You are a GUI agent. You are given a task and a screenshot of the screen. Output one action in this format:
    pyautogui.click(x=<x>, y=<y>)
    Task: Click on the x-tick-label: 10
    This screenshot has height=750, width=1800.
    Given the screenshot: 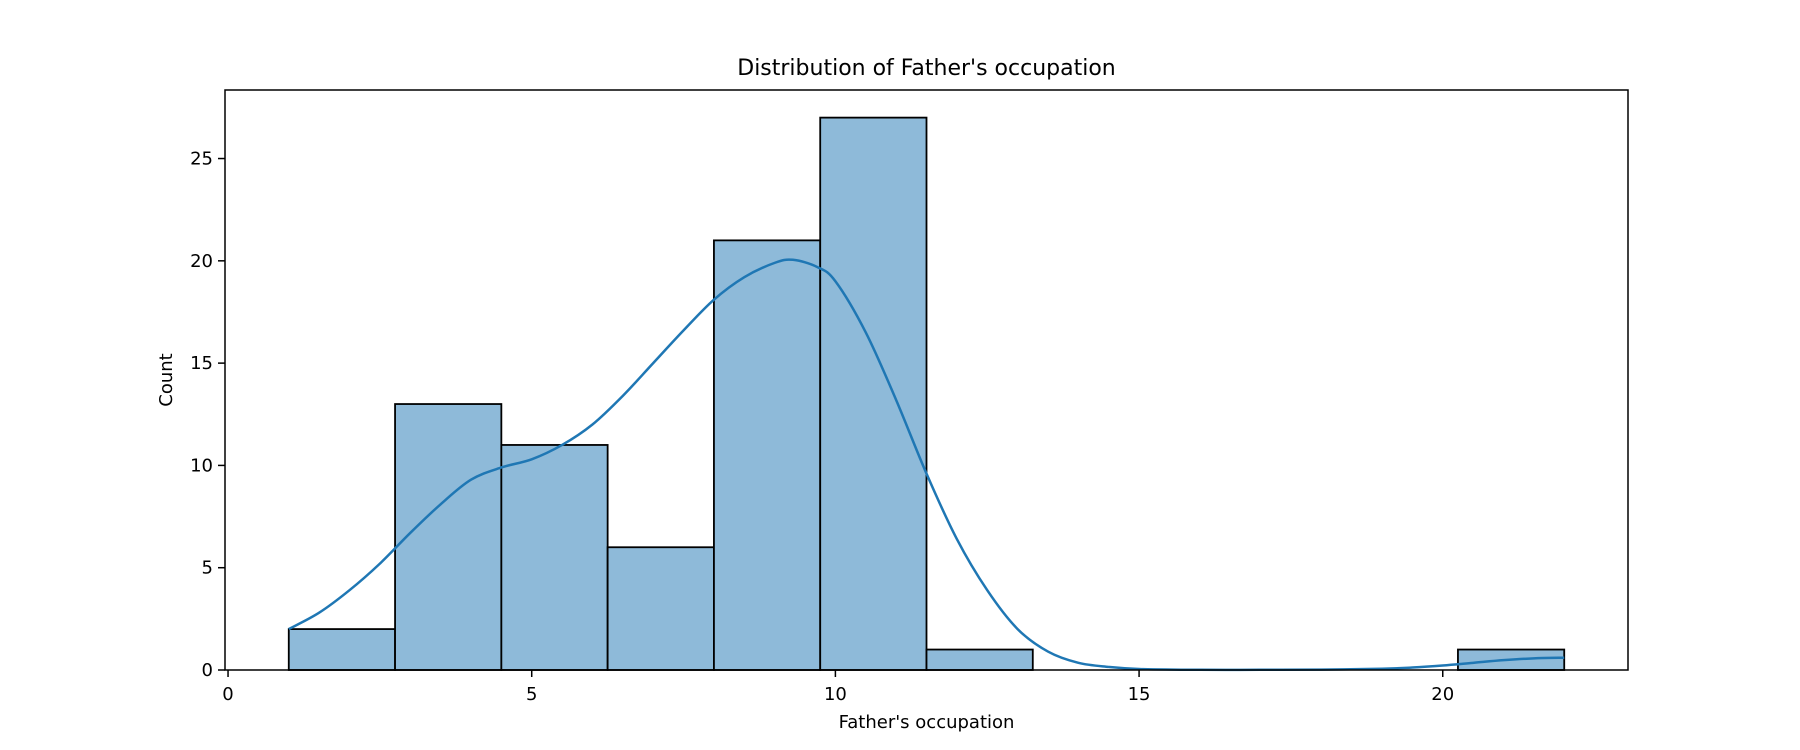 What is the action you would take?
    pyautogui.click(x=835, y=694)
    